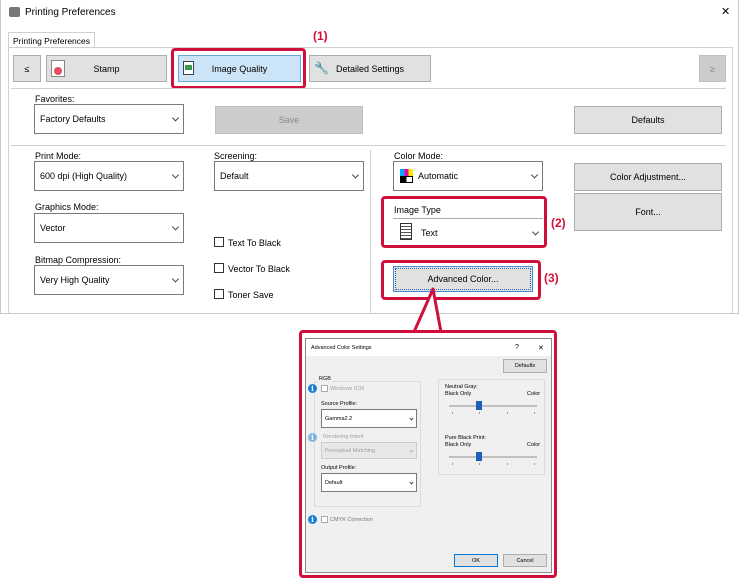 The width and height of the screenshot is (739, 581). What do you see at coordinates (321, 68) in the screenshot?
I see `wrench-icon: 🔧` at bounding box center [321, 68].